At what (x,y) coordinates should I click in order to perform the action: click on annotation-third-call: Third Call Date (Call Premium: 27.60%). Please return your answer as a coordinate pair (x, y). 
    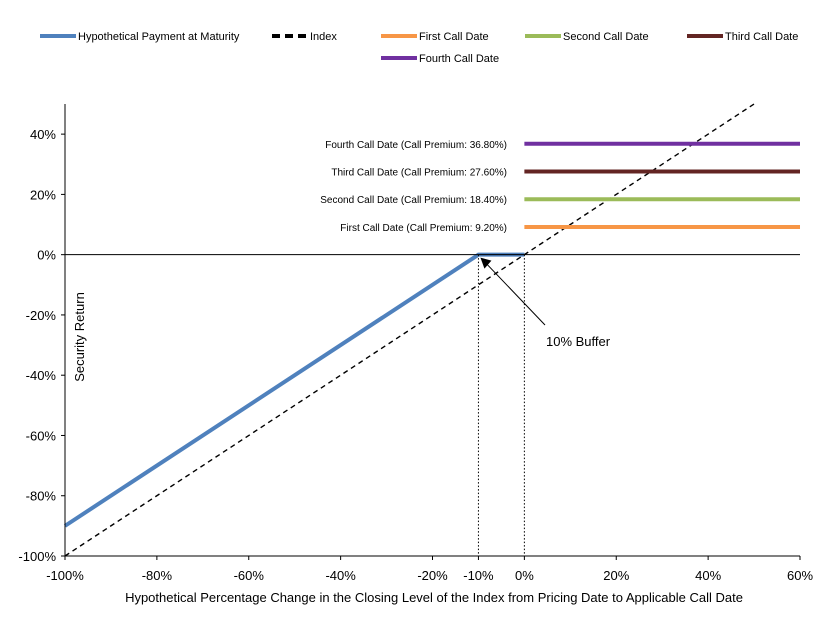
    Looking at the image, I should click on (419, 172).